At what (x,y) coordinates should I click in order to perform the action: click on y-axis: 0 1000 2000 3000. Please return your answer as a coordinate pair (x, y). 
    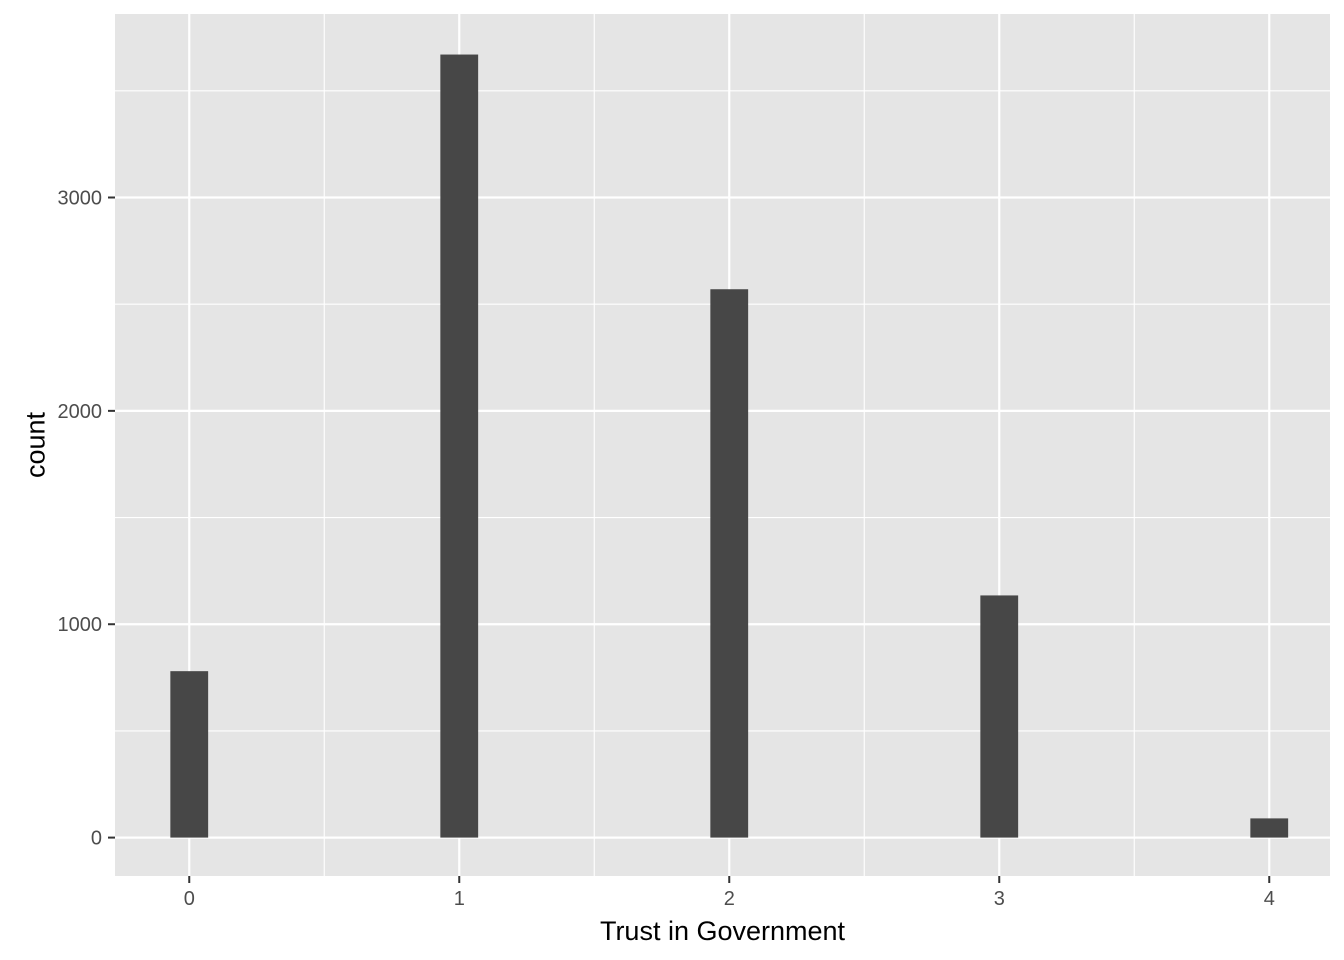
    Looking at the image, I should click on (86, 518).